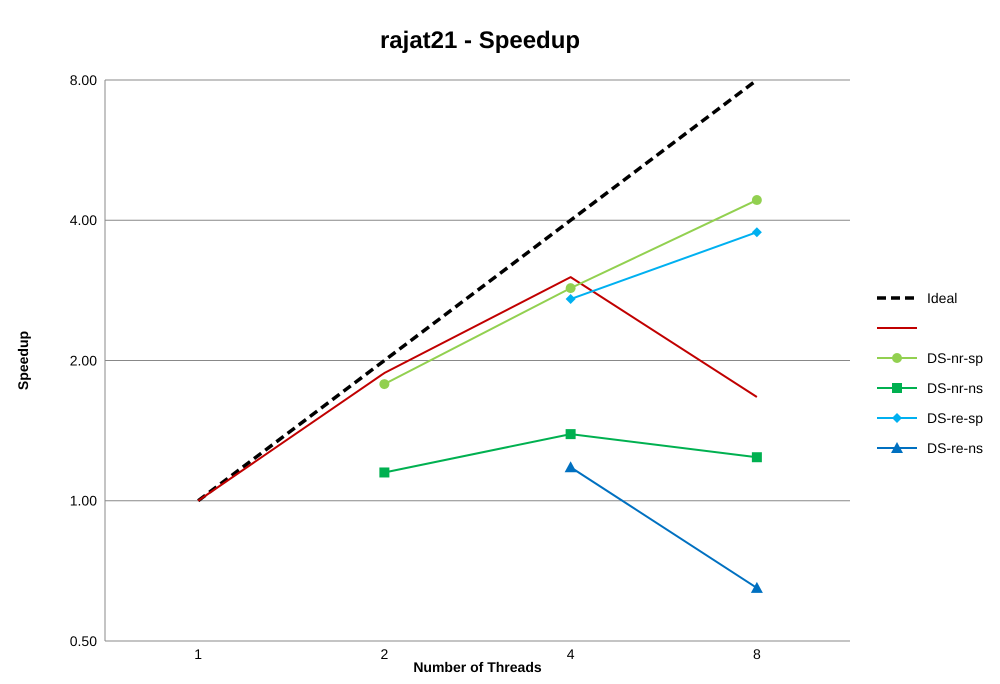  What do you see at coordinates (756, 654) in the screenshot?
I see `x-tick-label: 8` at bounding box center [756, 654].